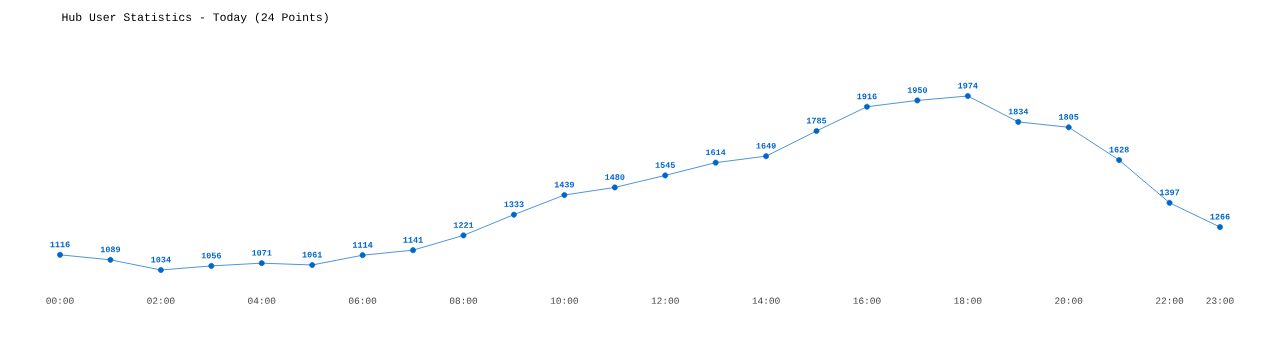  Describe the element at coordinates (1170, 300) in the screenshot. I see `x-tick-label: 22:00` at that location.